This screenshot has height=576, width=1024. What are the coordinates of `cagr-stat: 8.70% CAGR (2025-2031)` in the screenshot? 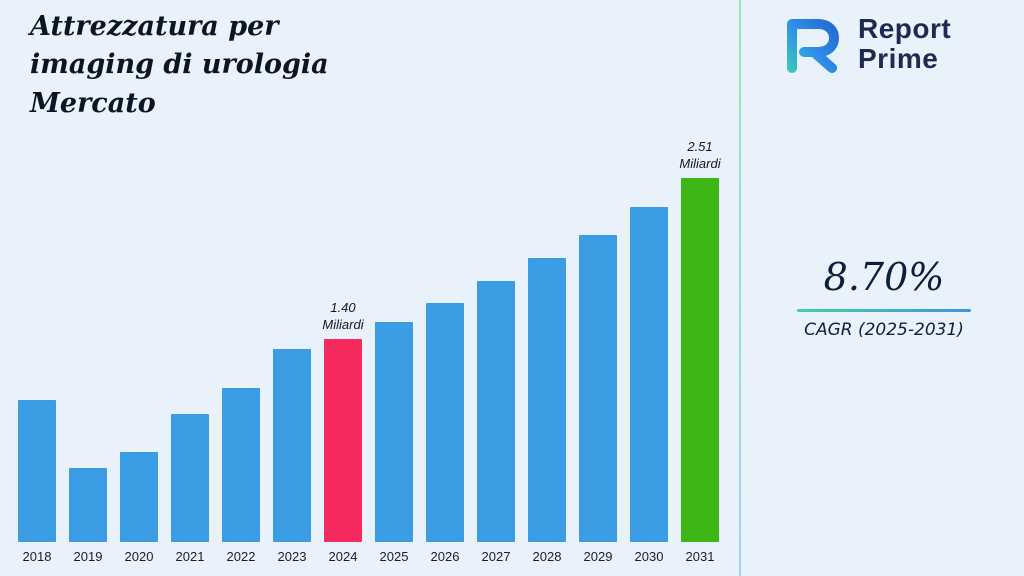 It's located at (884, 297).